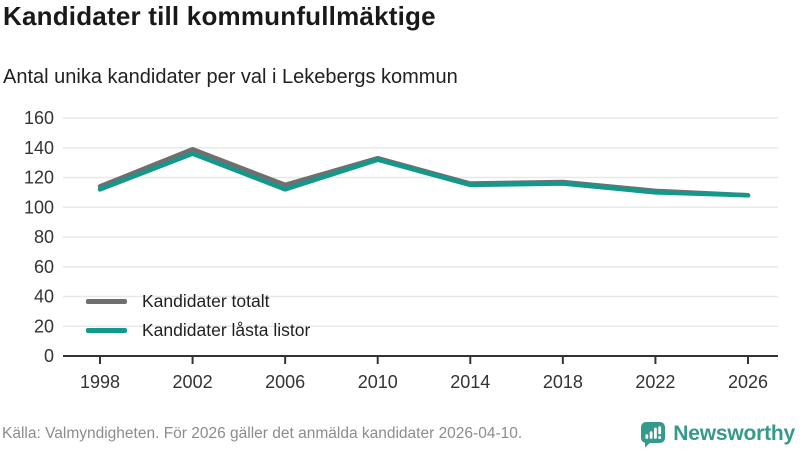 The height and width of the screenshot is (450, 800). I want to click on x-tick-label: 2014, so click(470, 382).